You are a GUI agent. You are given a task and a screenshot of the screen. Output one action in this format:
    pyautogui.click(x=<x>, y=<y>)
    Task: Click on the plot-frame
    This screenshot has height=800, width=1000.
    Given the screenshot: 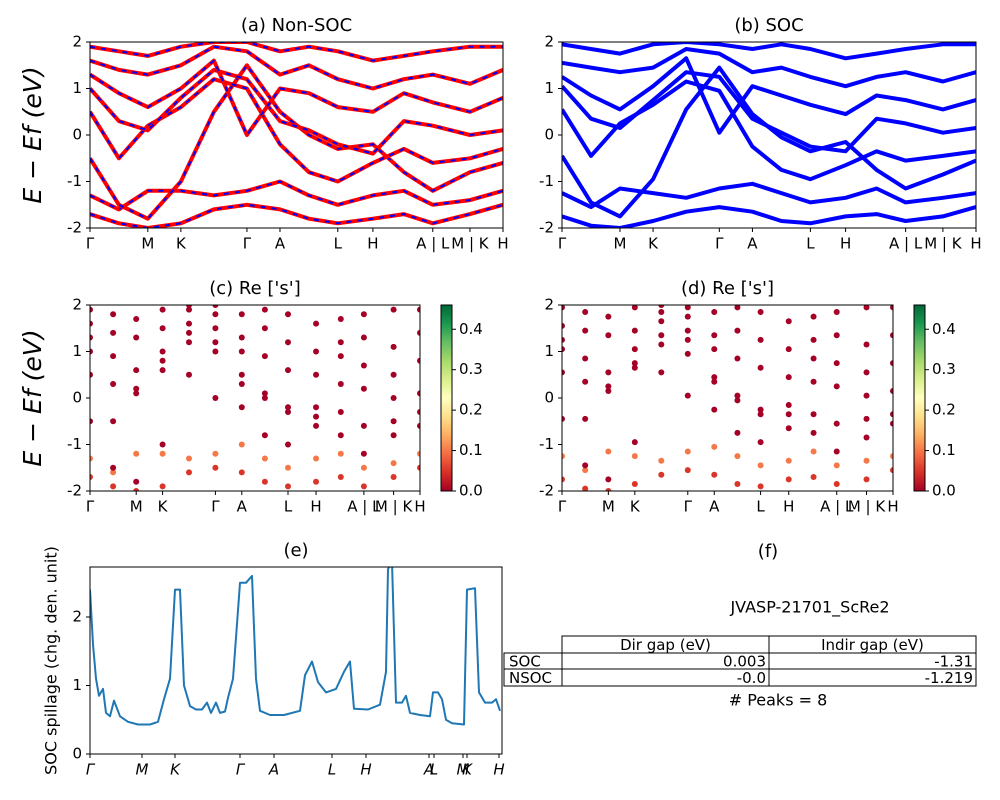 What is the action you would take?
    pyautogui.click(x=296, y=660)
    